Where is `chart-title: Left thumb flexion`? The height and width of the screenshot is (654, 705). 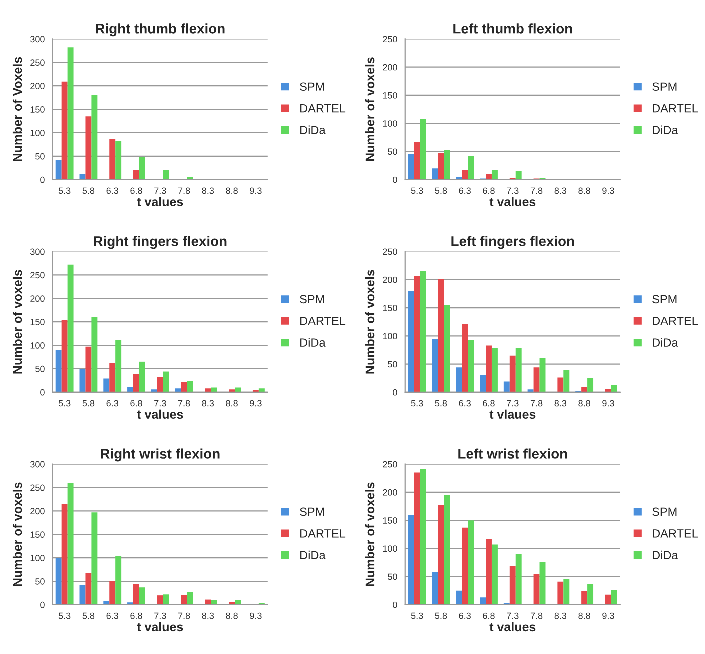
chart-title: Left thumb flexion is located at coordinates (513, 29).